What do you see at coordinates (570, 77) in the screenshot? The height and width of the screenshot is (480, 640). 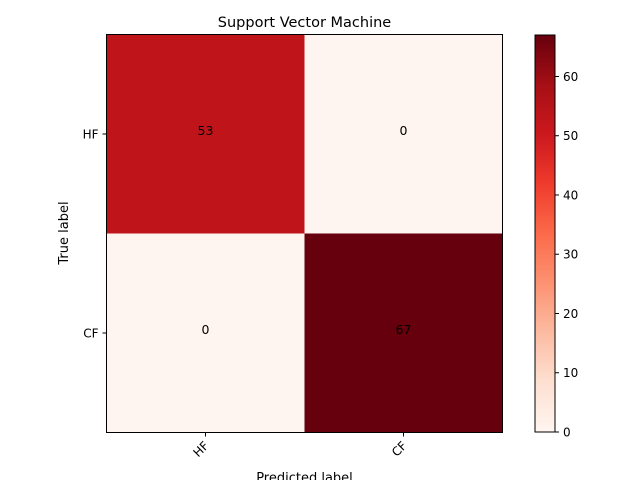 I see `colorbar-tick-label: 60` at bounding box center [570, 77].